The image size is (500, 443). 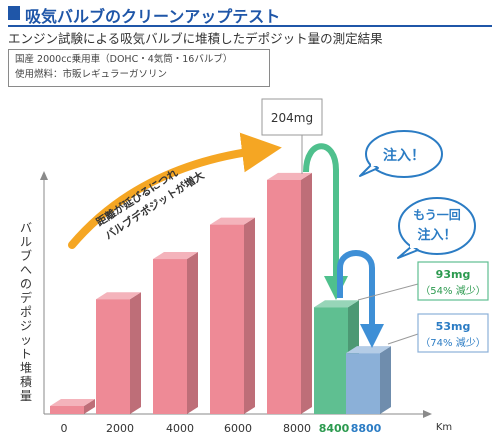 I want to click on peak-callout-box, so click(x=292, y=117).